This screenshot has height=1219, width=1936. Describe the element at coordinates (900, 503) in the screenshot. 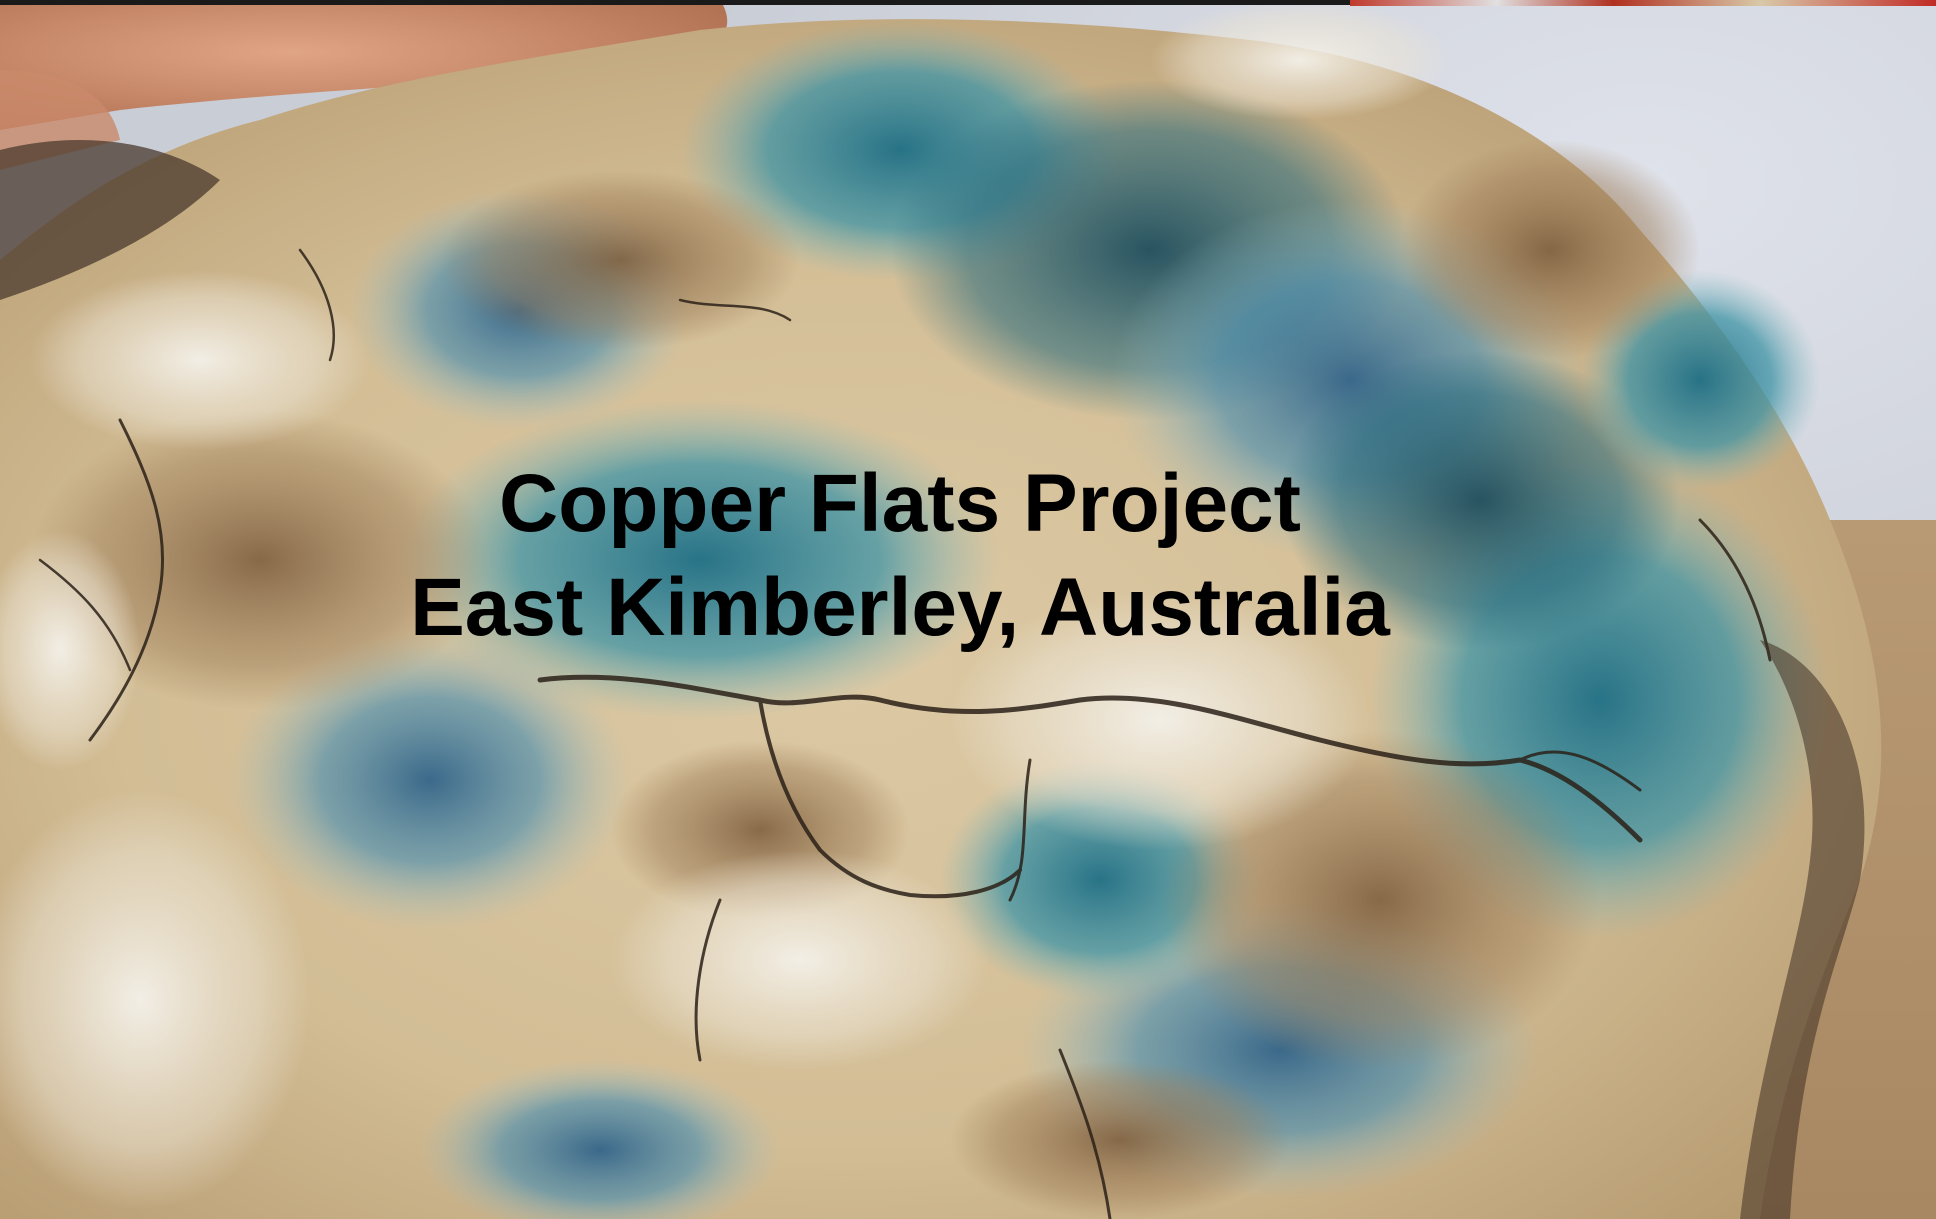

I see `title-line-project: Copper Flats Project` at that location.